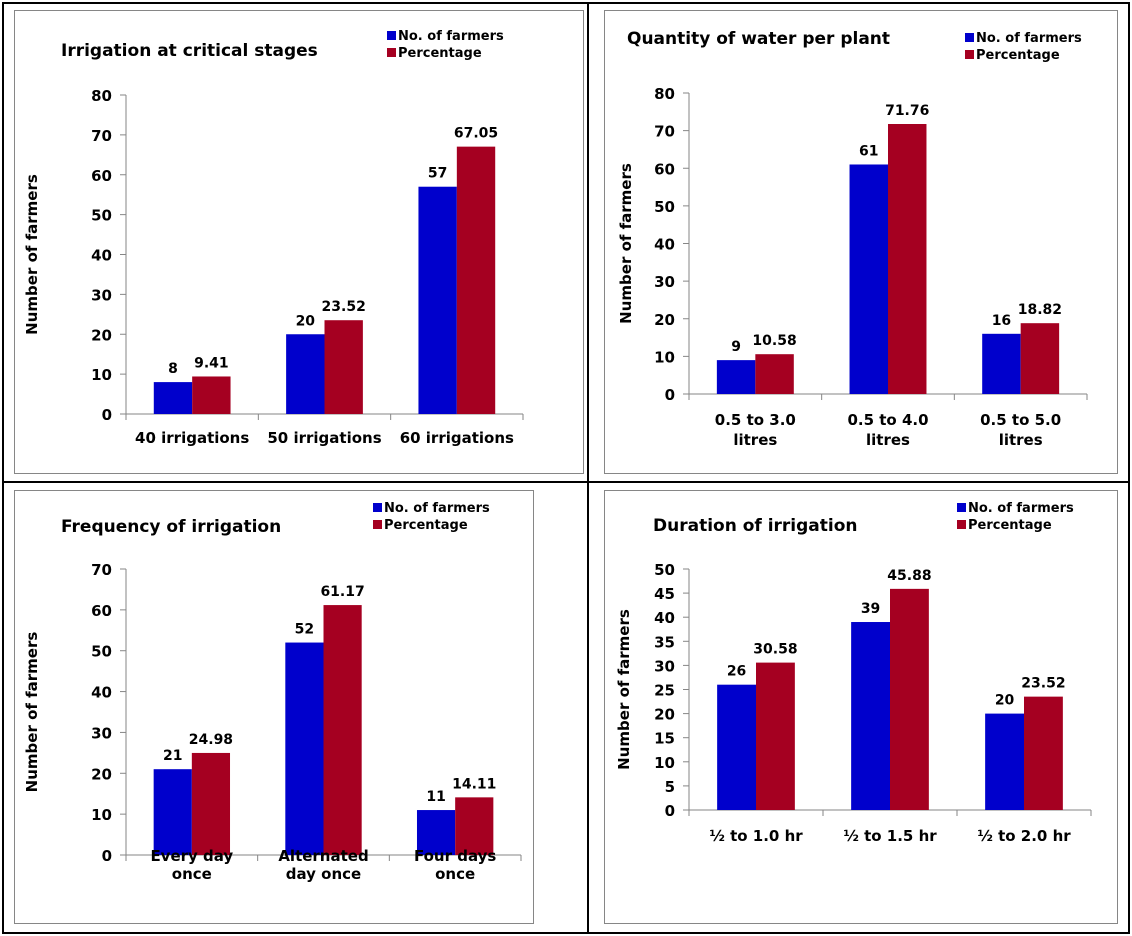 The image size is (1132, 936). I want to click on data-label-percentage: 9.41, so click(211, 363).